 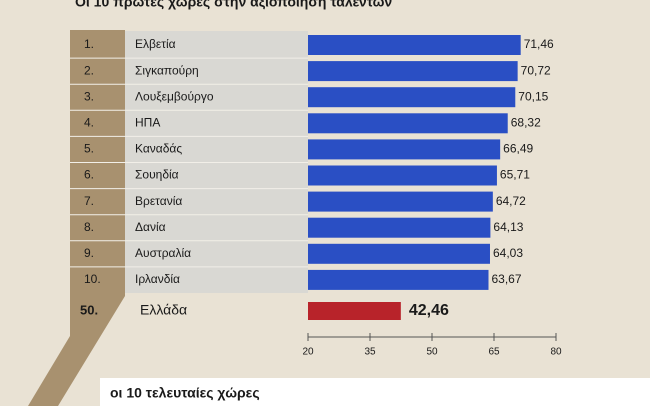 I want to click on category-label: Ελβετία, so click(x=155, y=44).